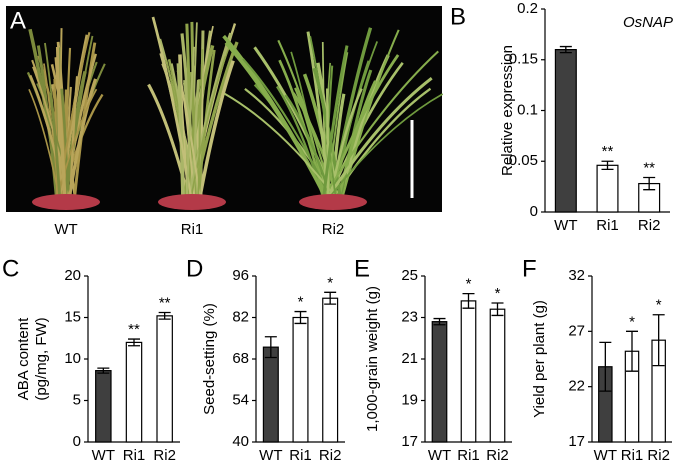 This screenshot has height=464, width=680. Describe the element at coordinates (507, 110) in the screenshot. I see `y-axis-label: Relative expression` at that location.